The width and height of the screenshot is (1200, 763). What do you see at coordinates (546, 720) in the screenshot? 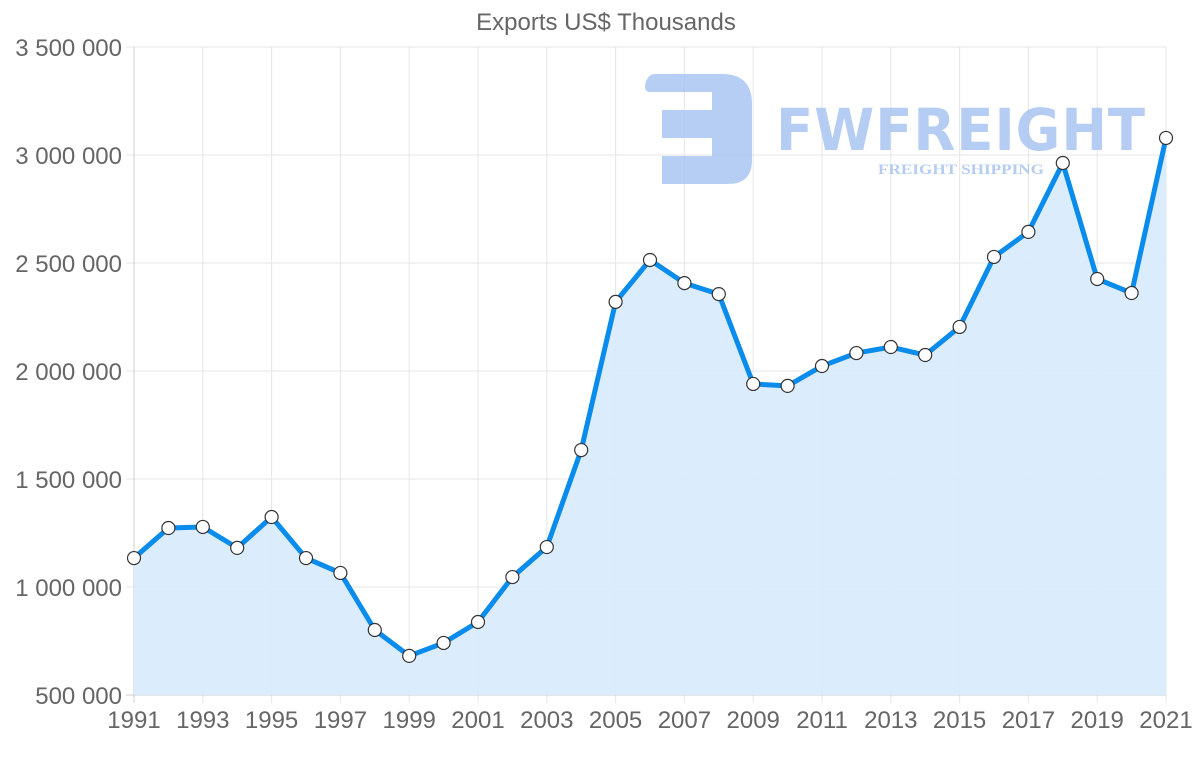
I see `x-tick-label: 2003` at bounding box center [546, 720].